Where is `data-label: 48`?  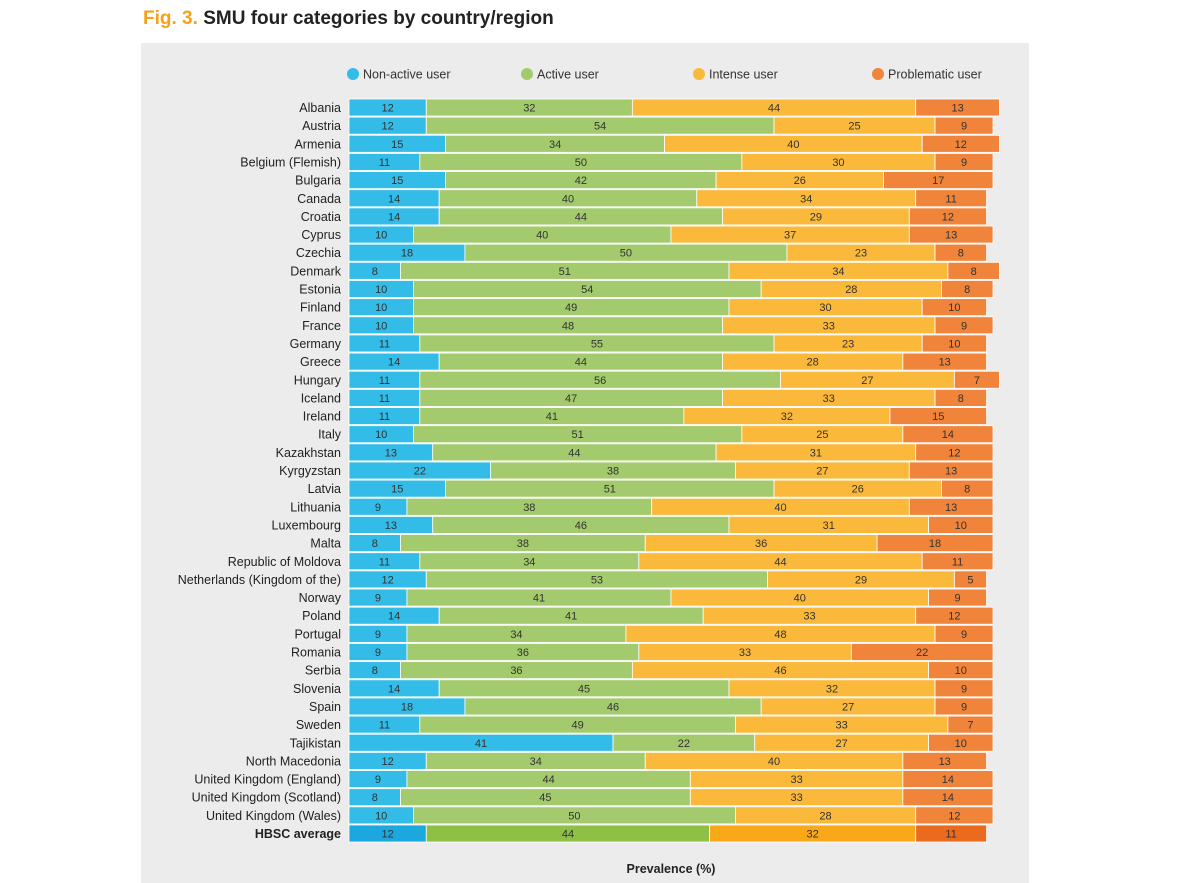
data-label: 48 is located at coordinates (568, 326).